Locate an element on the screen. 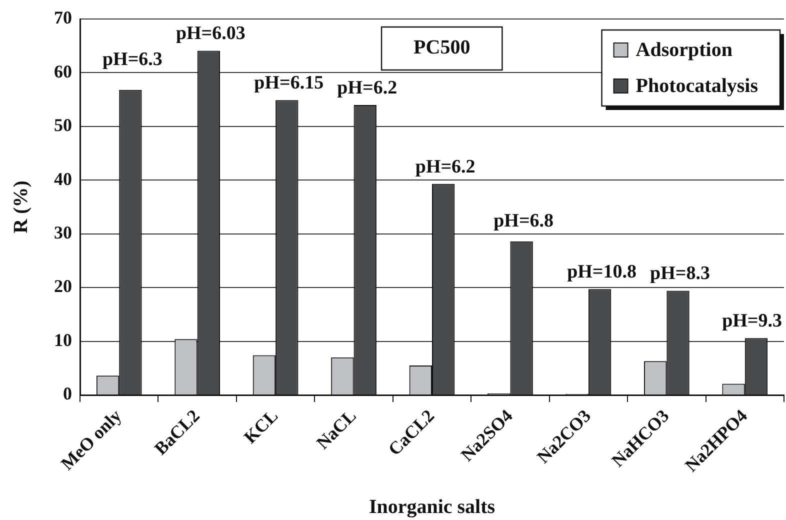 This screenshot has width=786, height=520. annotation: pH=6.3 is located at coordinates (132, 59).